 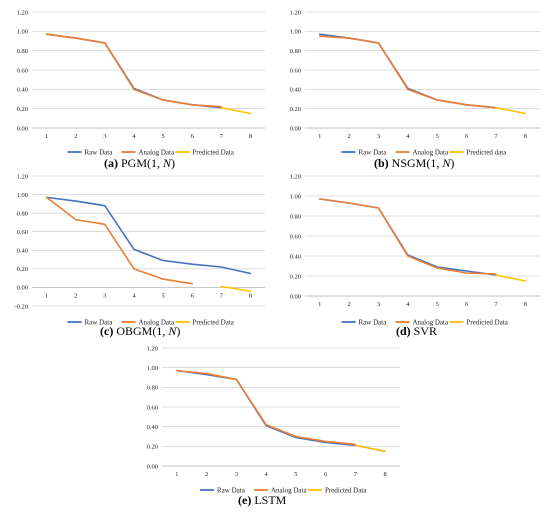 I want to click on caption-method: OBGM, so click(x=134, y=331).